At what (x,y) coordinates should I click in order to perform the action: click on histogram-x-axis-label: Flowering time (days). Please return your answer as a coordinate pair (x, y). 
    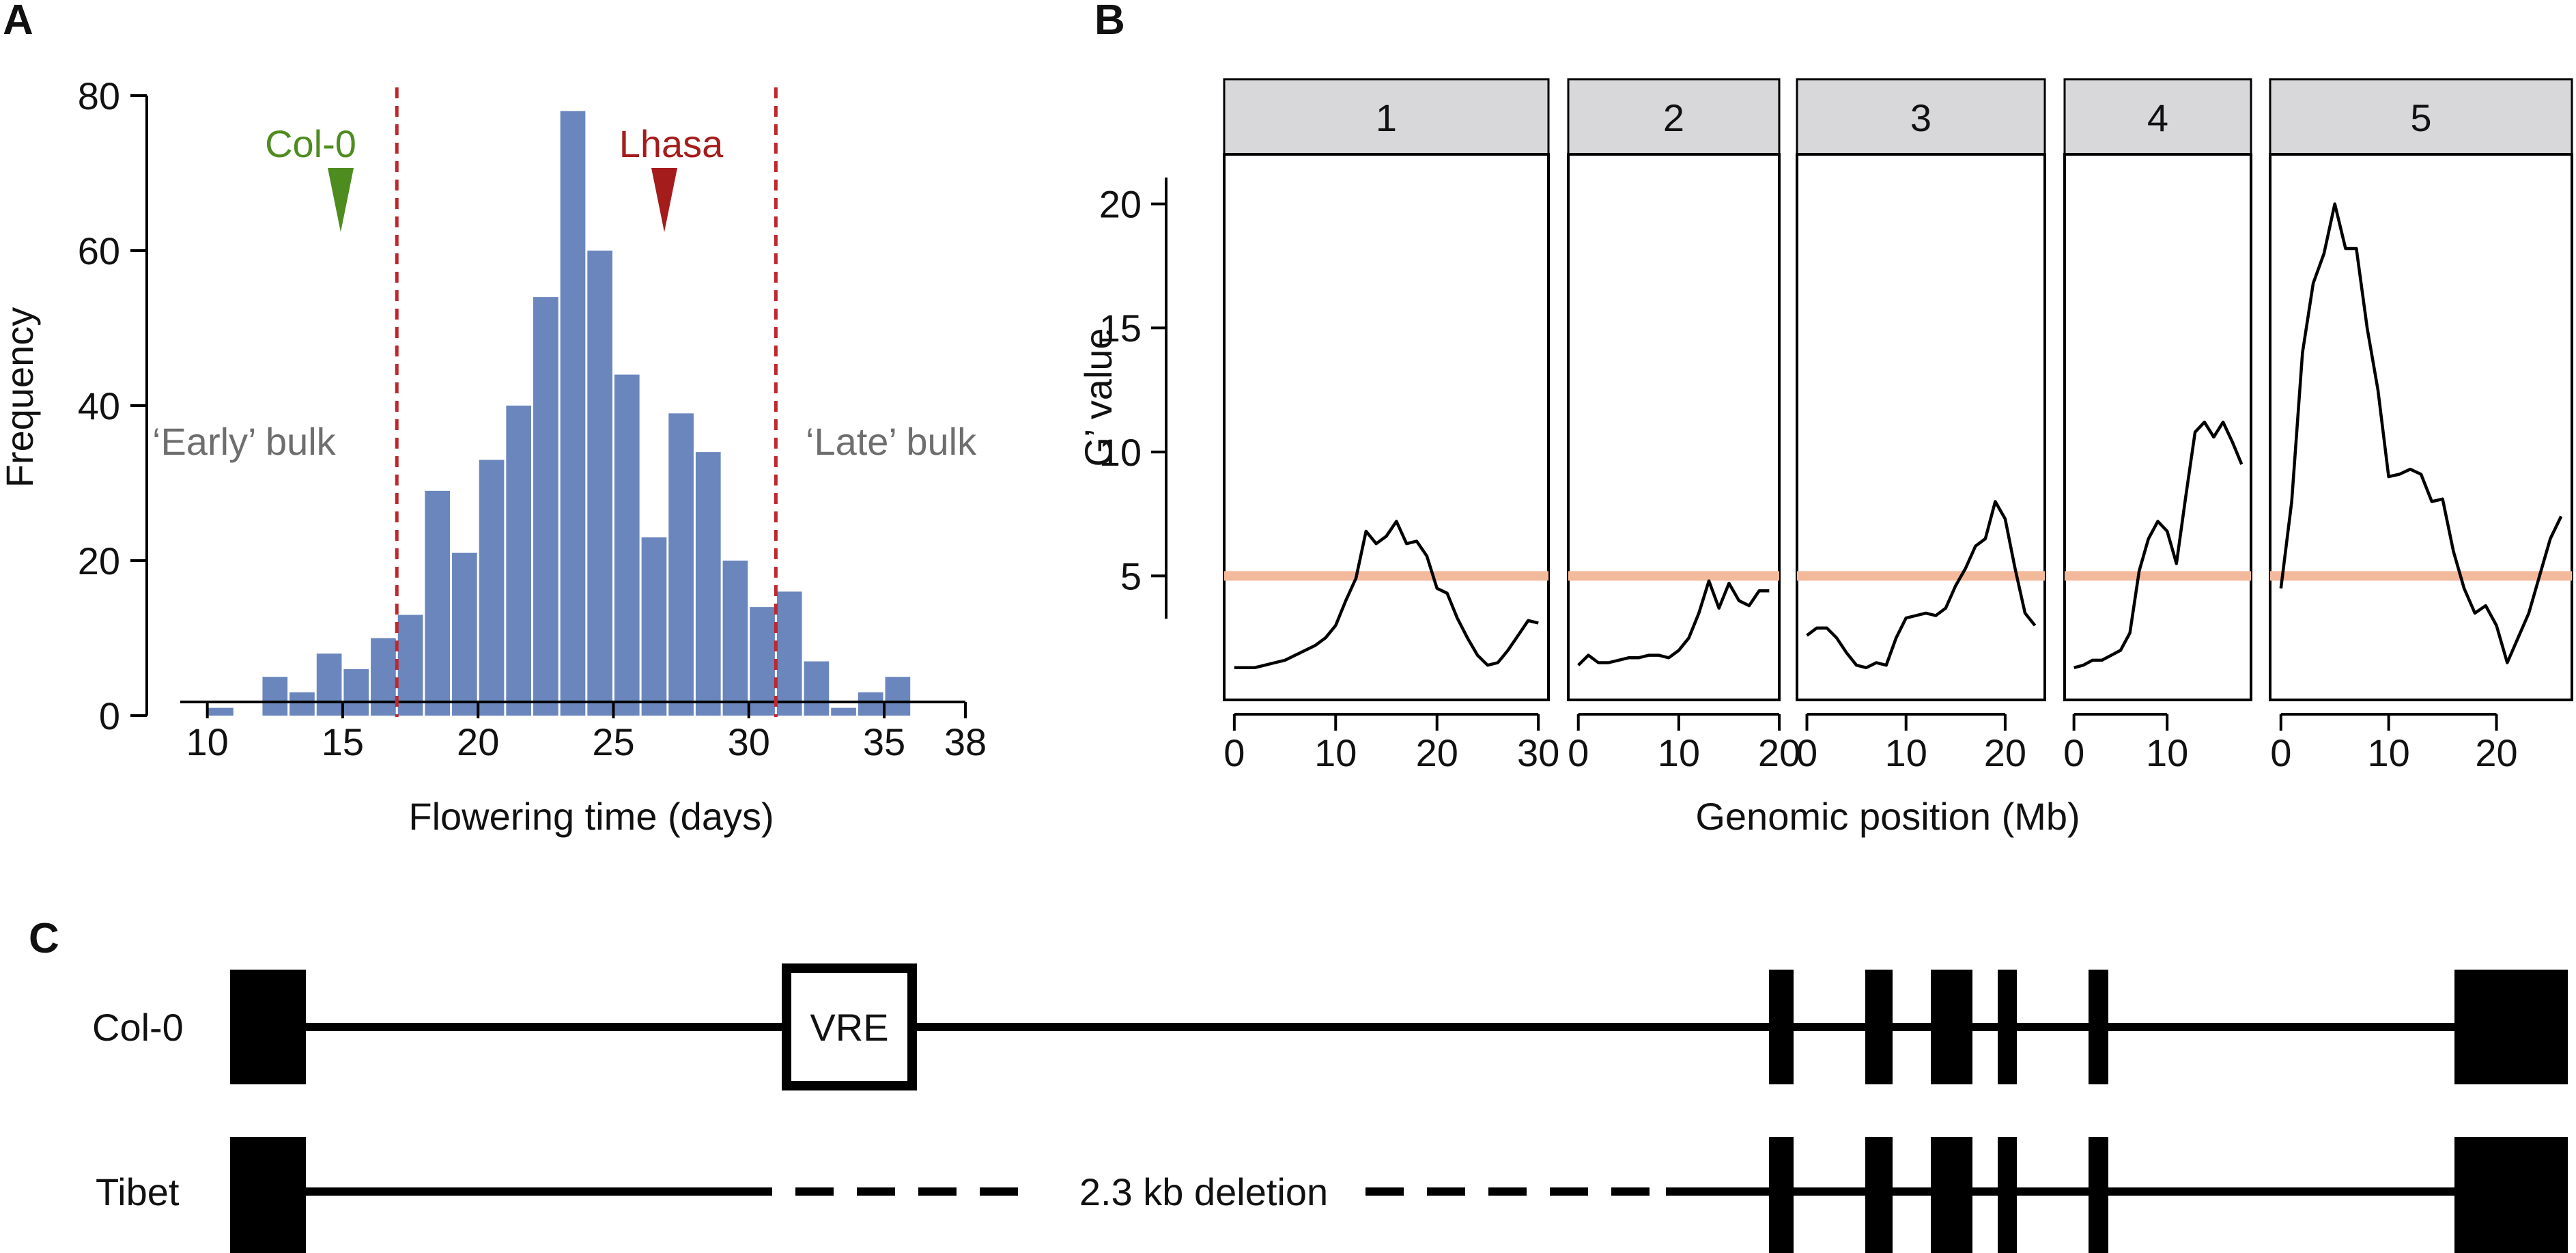
    Looking at the image, I should click on (591, 816).